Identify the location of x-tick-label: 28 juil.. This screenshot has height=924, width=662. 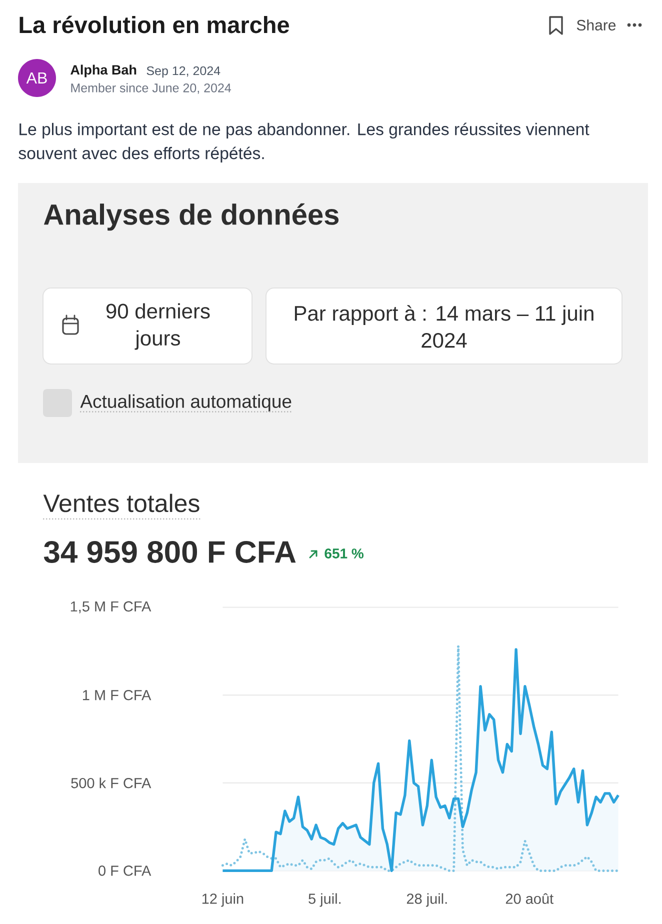
(426, 900).